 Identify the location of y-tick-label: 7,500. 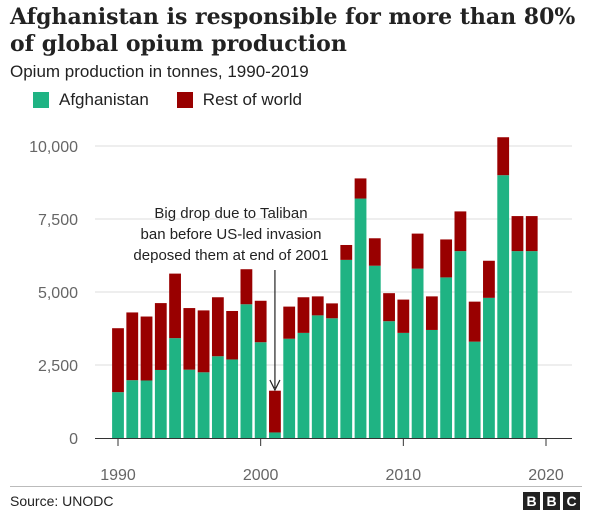
(58, 220).